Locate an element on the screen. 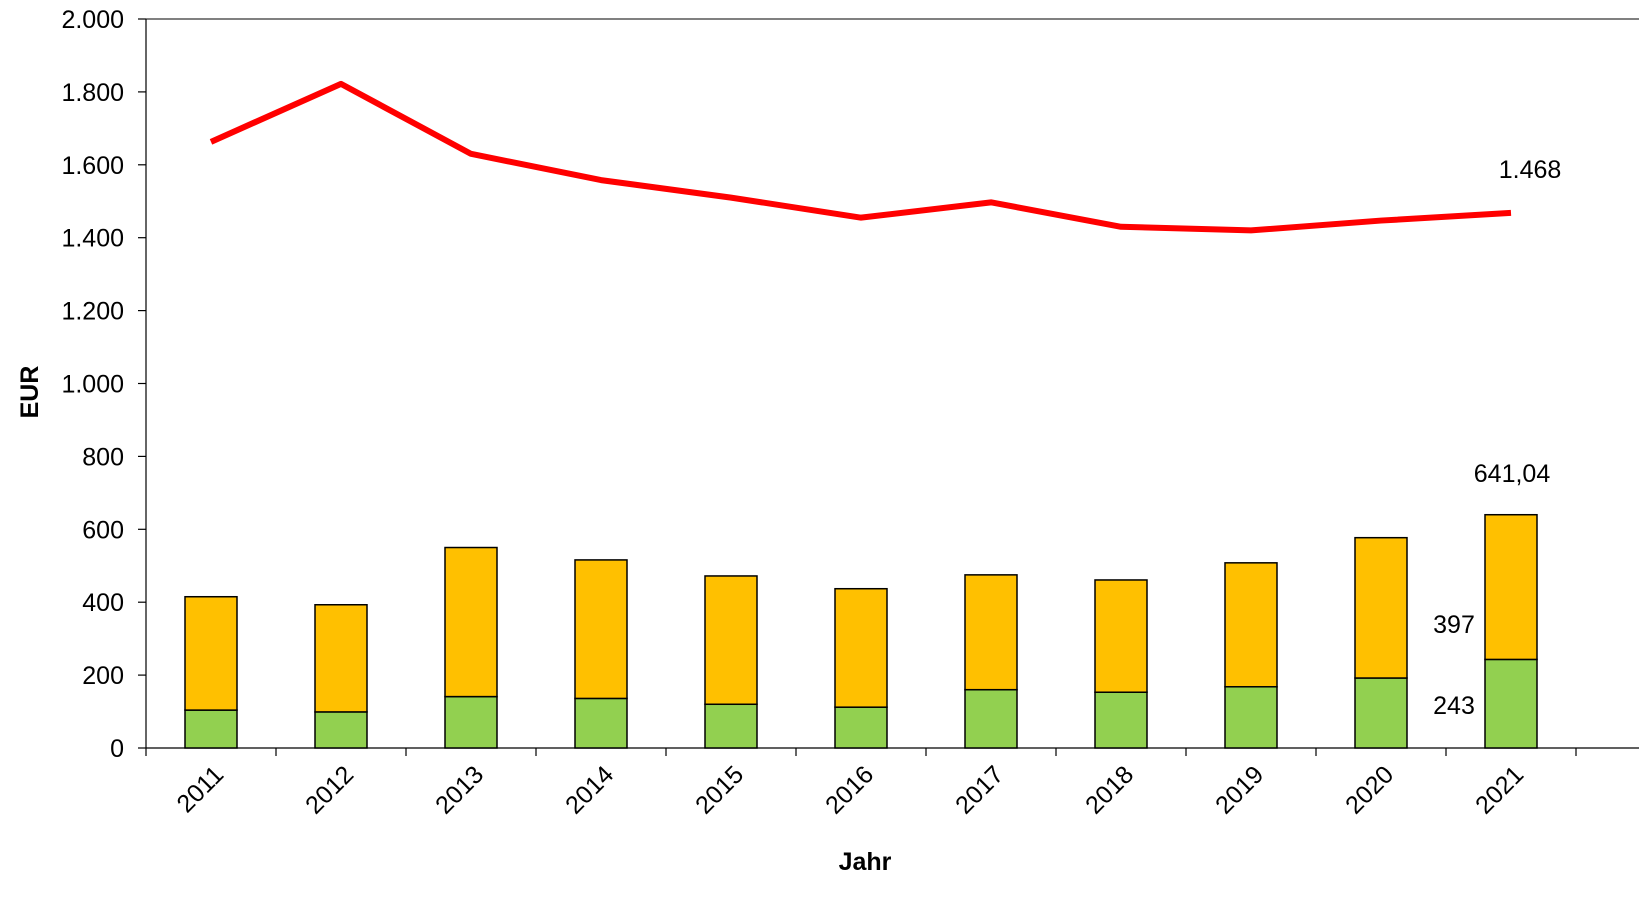 This screenshot has width=1639, height=917. x-tick-label: 2014 is located at coordinates (589, 789).